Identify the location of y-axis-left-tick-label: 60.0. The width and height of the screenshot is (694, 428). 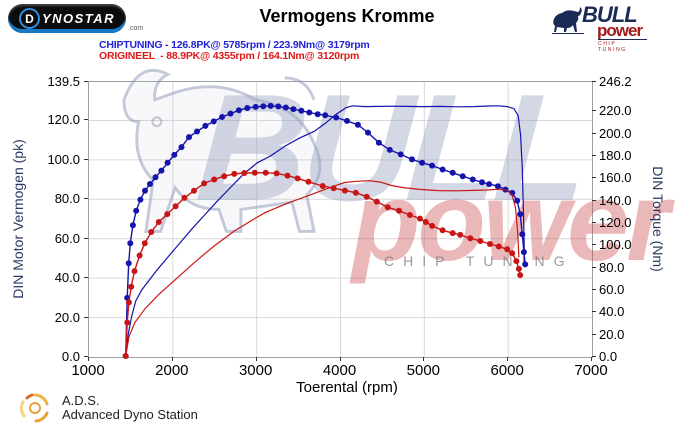
(67, 238).